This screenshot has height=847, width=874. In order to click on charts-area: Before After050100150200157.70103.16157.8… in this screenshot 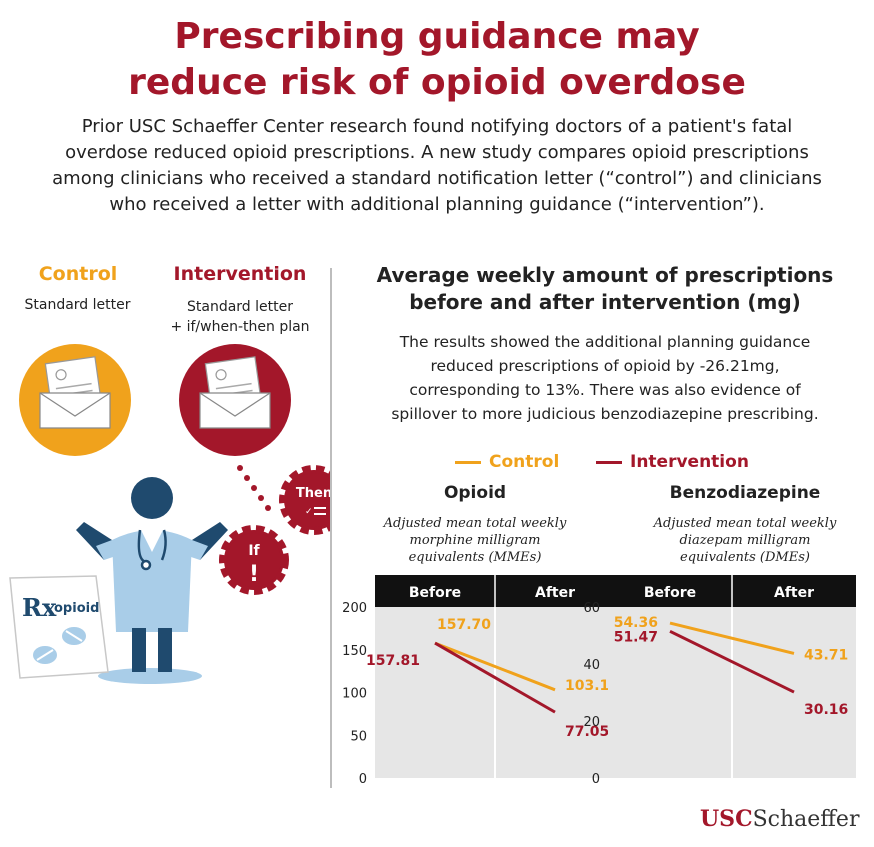, I will do `click(599, 681)`.